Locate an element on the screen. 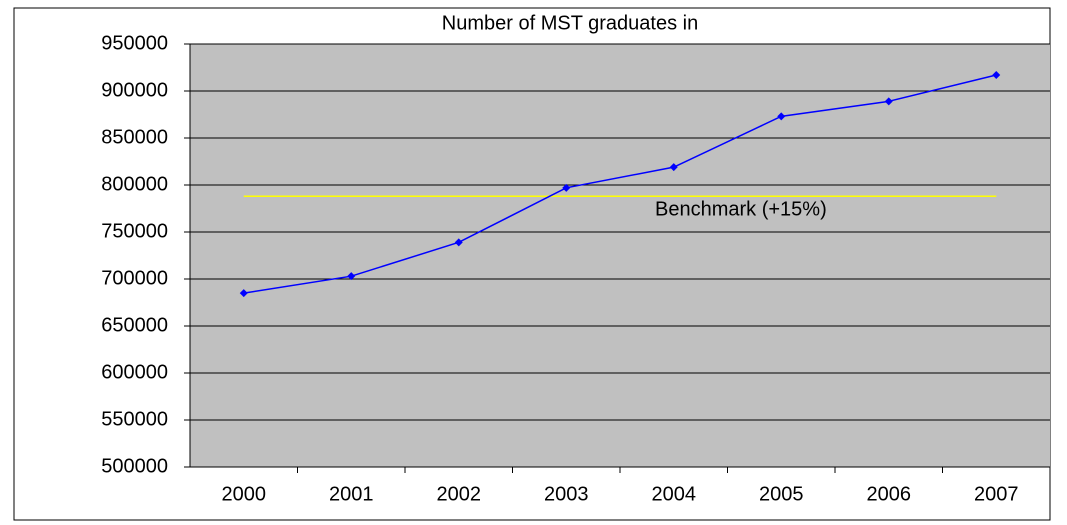 This screenshot has height=525, width=1067. y-tick-label: 750000 is located at coordinates (134, 231).